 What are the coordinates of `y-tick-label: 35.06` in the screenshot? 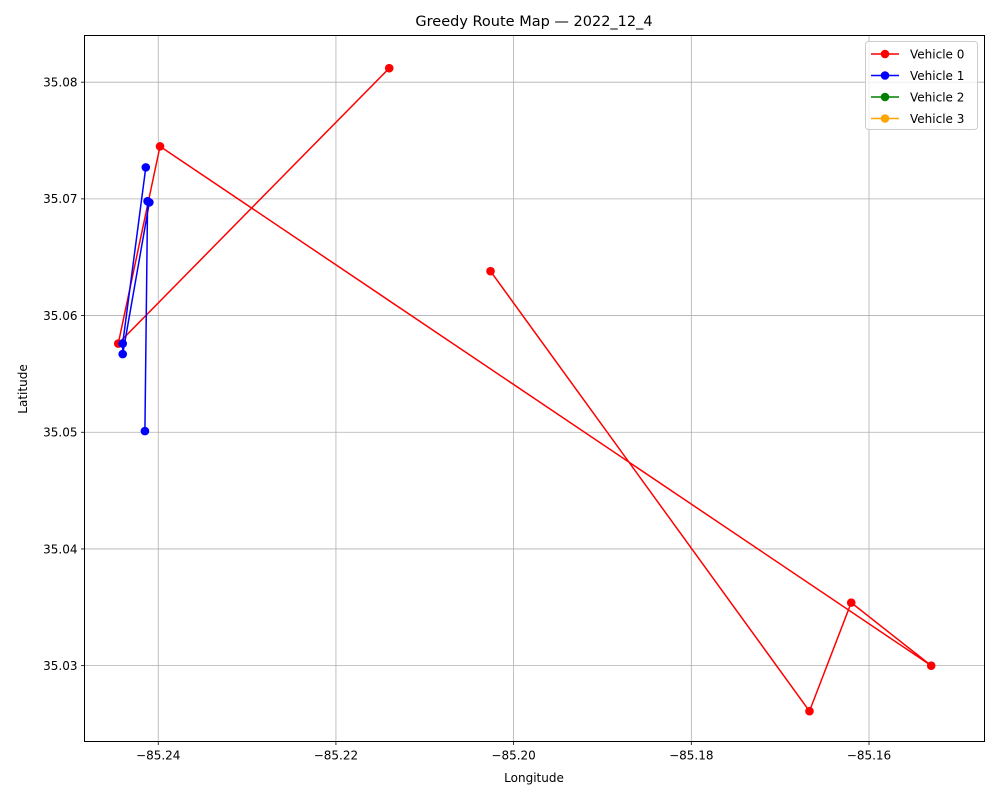 It's located at (60, 316).